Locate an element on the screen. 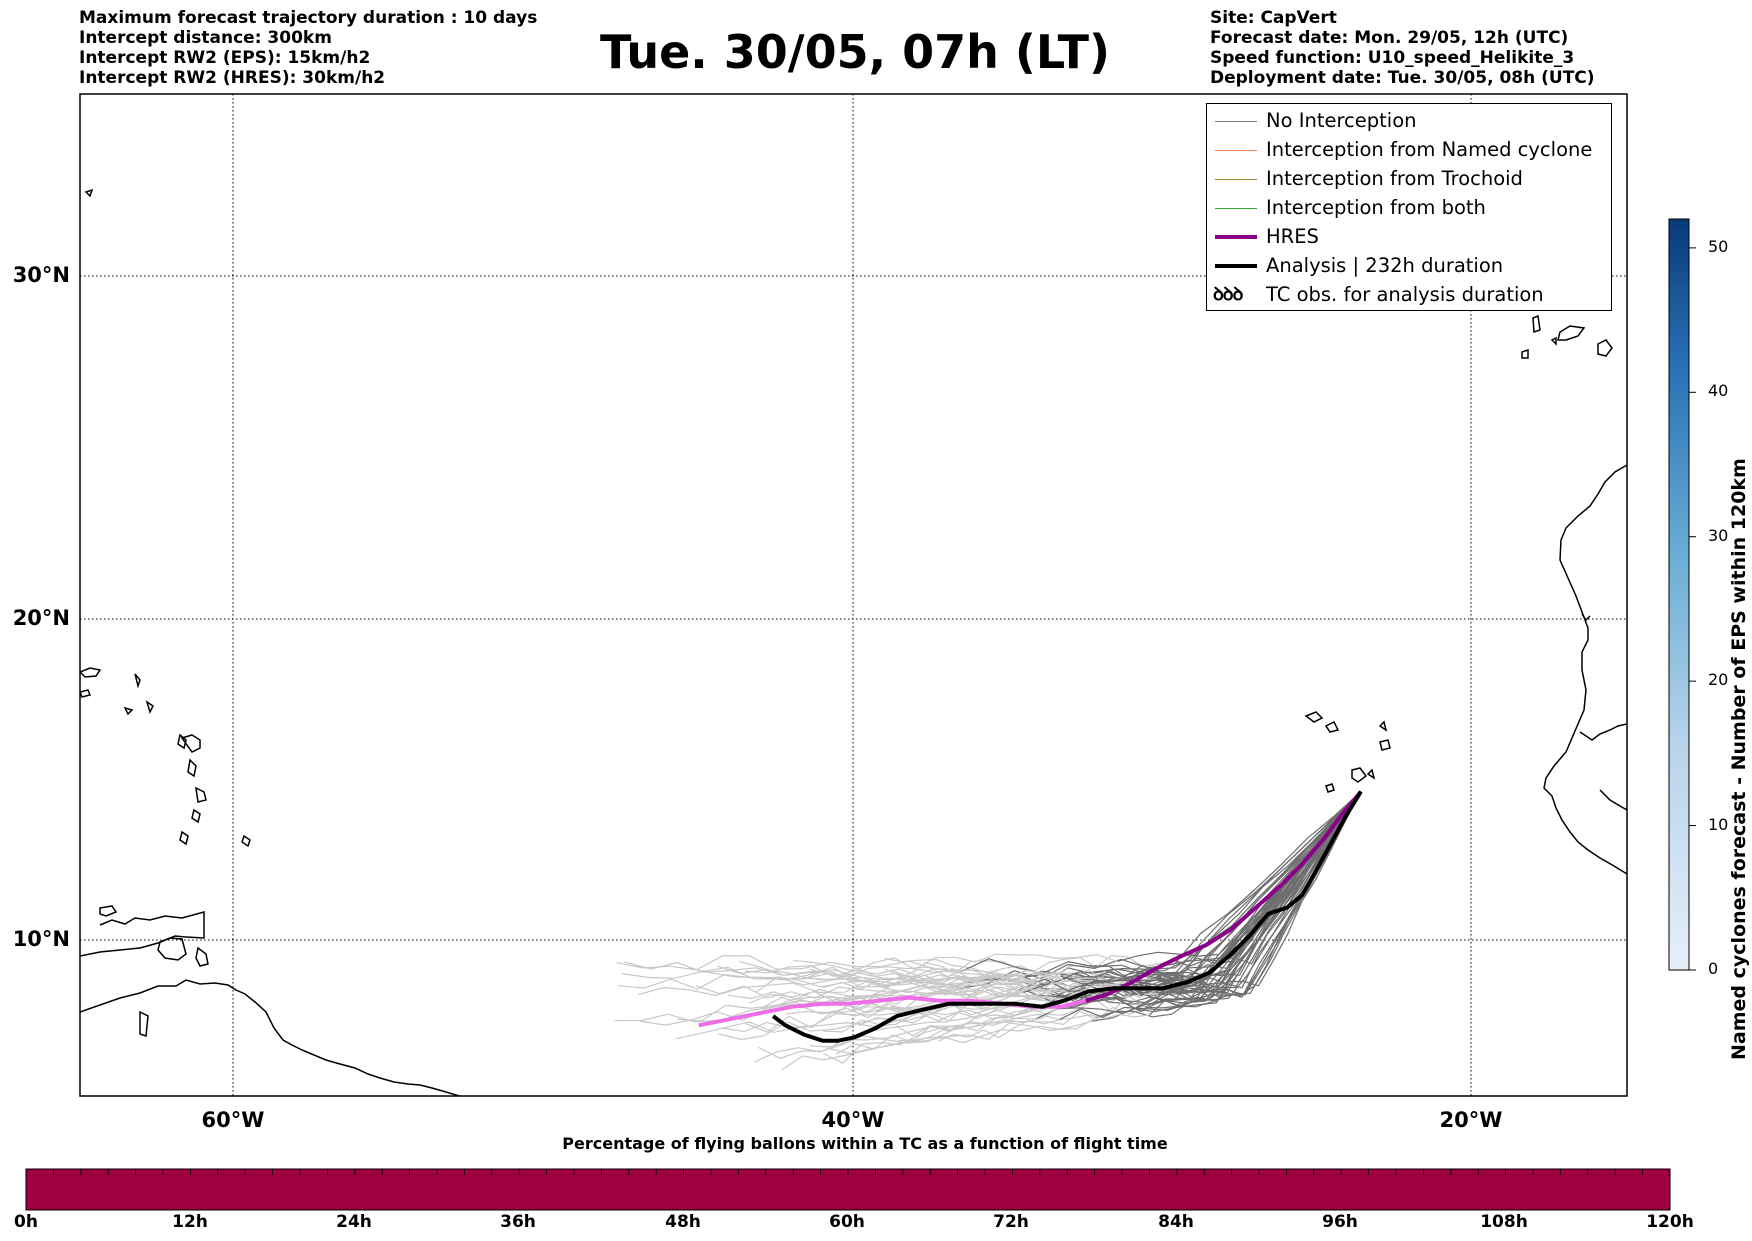 Image resolution: width=1752 pixels, height=1241 pixels. legend-item-named-cyclone: Interception from Named cyclone is located at coordinates (1409, 150).